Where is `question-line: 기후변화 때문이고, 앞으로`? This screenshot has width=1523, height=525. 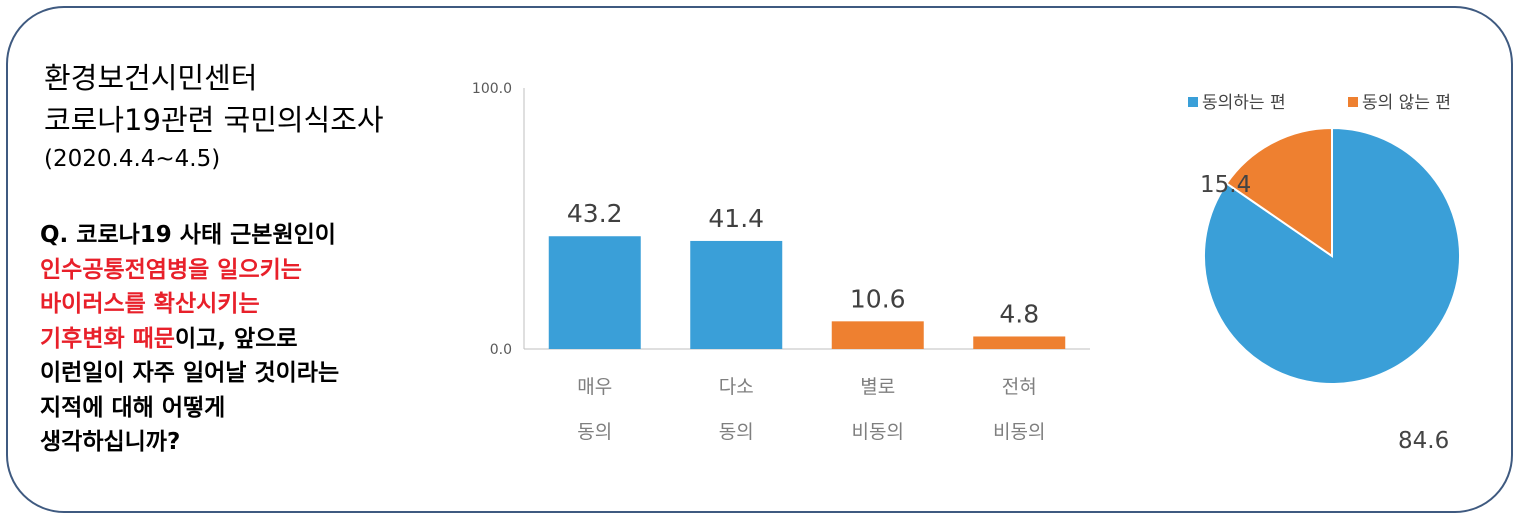
question-line: 기후변화 때문이고, 앞으로 is located at coordinates (189, 339).